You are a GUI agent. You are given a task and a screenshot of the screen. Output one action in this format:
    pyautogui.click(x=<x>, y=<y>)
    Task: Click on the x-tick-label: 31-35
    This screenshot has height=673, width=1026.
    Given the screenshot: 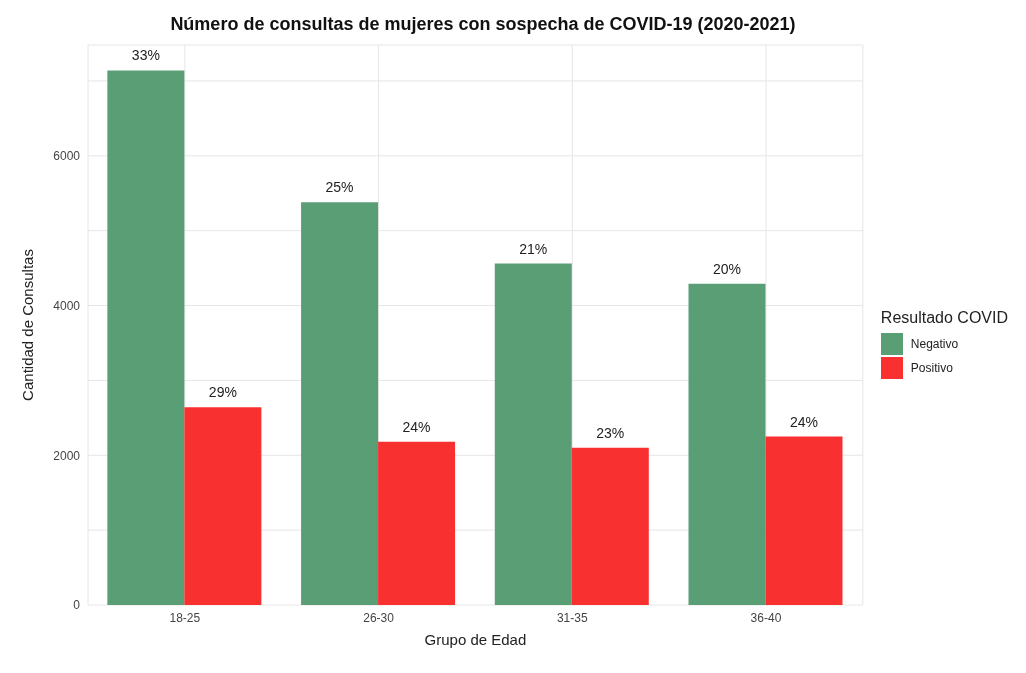 What is the action you would take?
    pyautogui.click(x=572, y=617)
    